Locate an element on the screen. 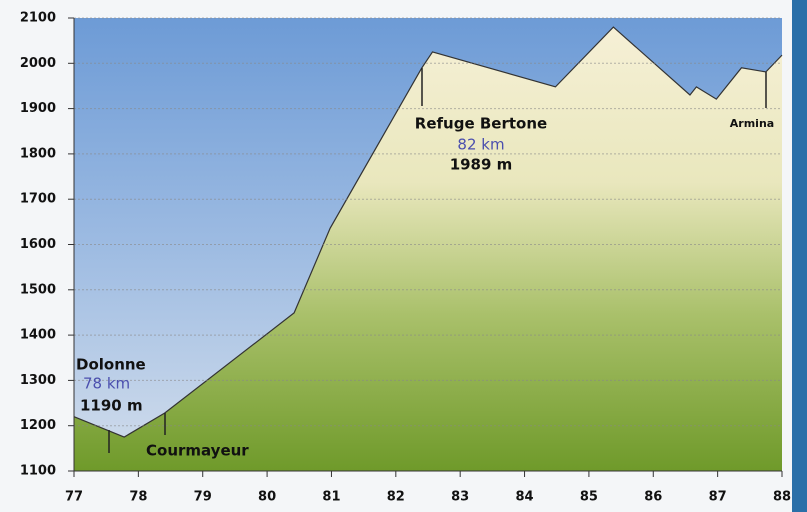 The width and height of the screenshot is (807, 512). x-tick-label: 88 is located at coordinates (782, 497).